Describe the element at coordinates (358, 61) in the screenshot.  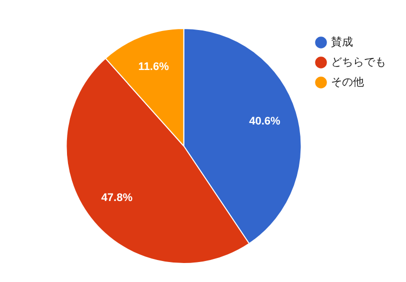
I see `legend-label: どちらでも` at that location.